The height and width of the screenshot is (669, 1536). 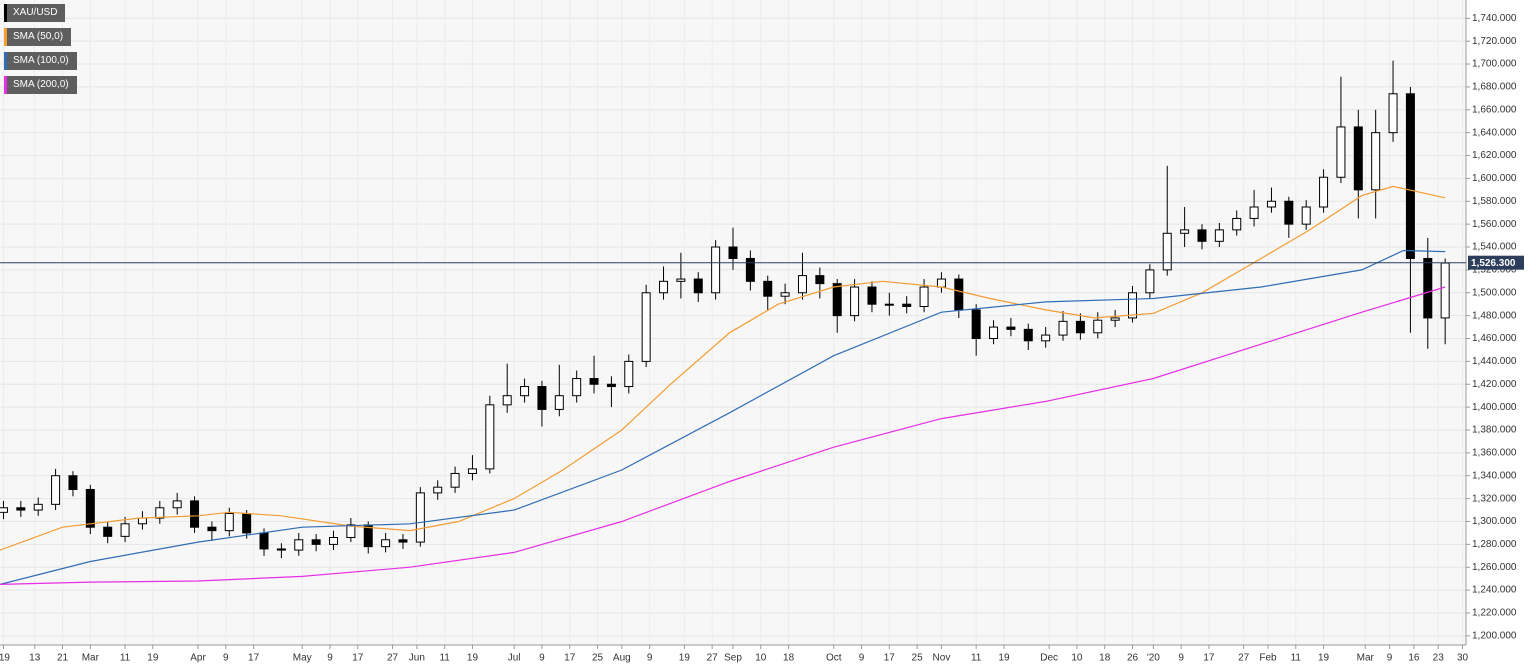 I want to click on legend-label: SMA (200,0), so click(x=41, y=84).